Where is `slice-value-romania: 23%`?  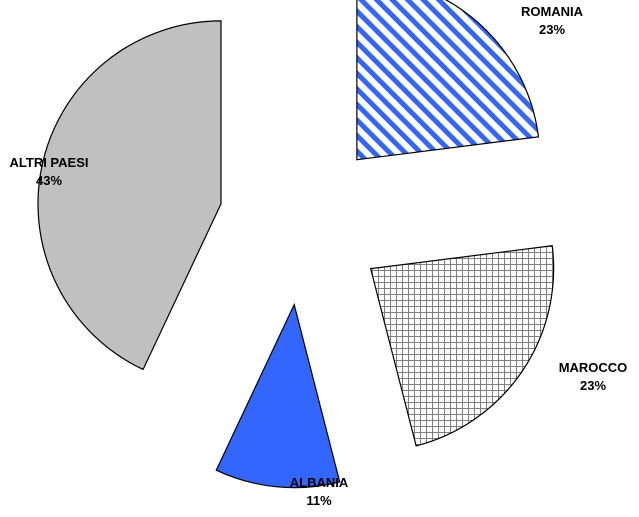
slice-value-romania: 23% is located at coordinates (552, 29).